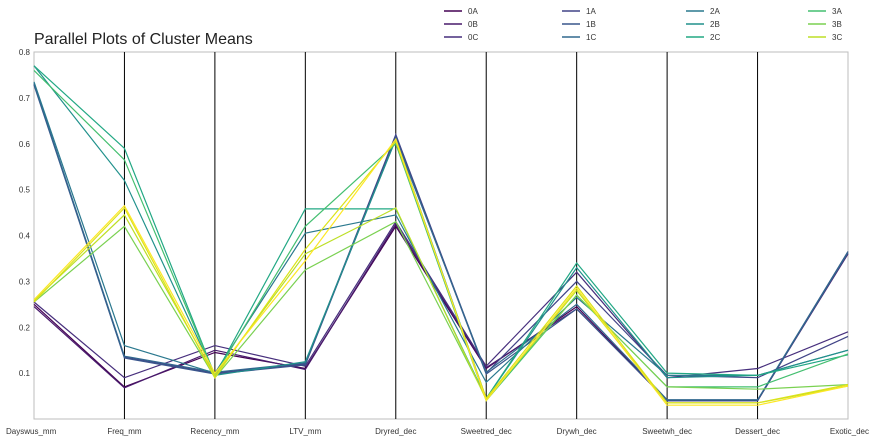 The width and height of the screenshot is (875, 443). Describe the element at coordinates (25, 327) in the screenshot. I see `y-tick-label: 0.2` at that location.